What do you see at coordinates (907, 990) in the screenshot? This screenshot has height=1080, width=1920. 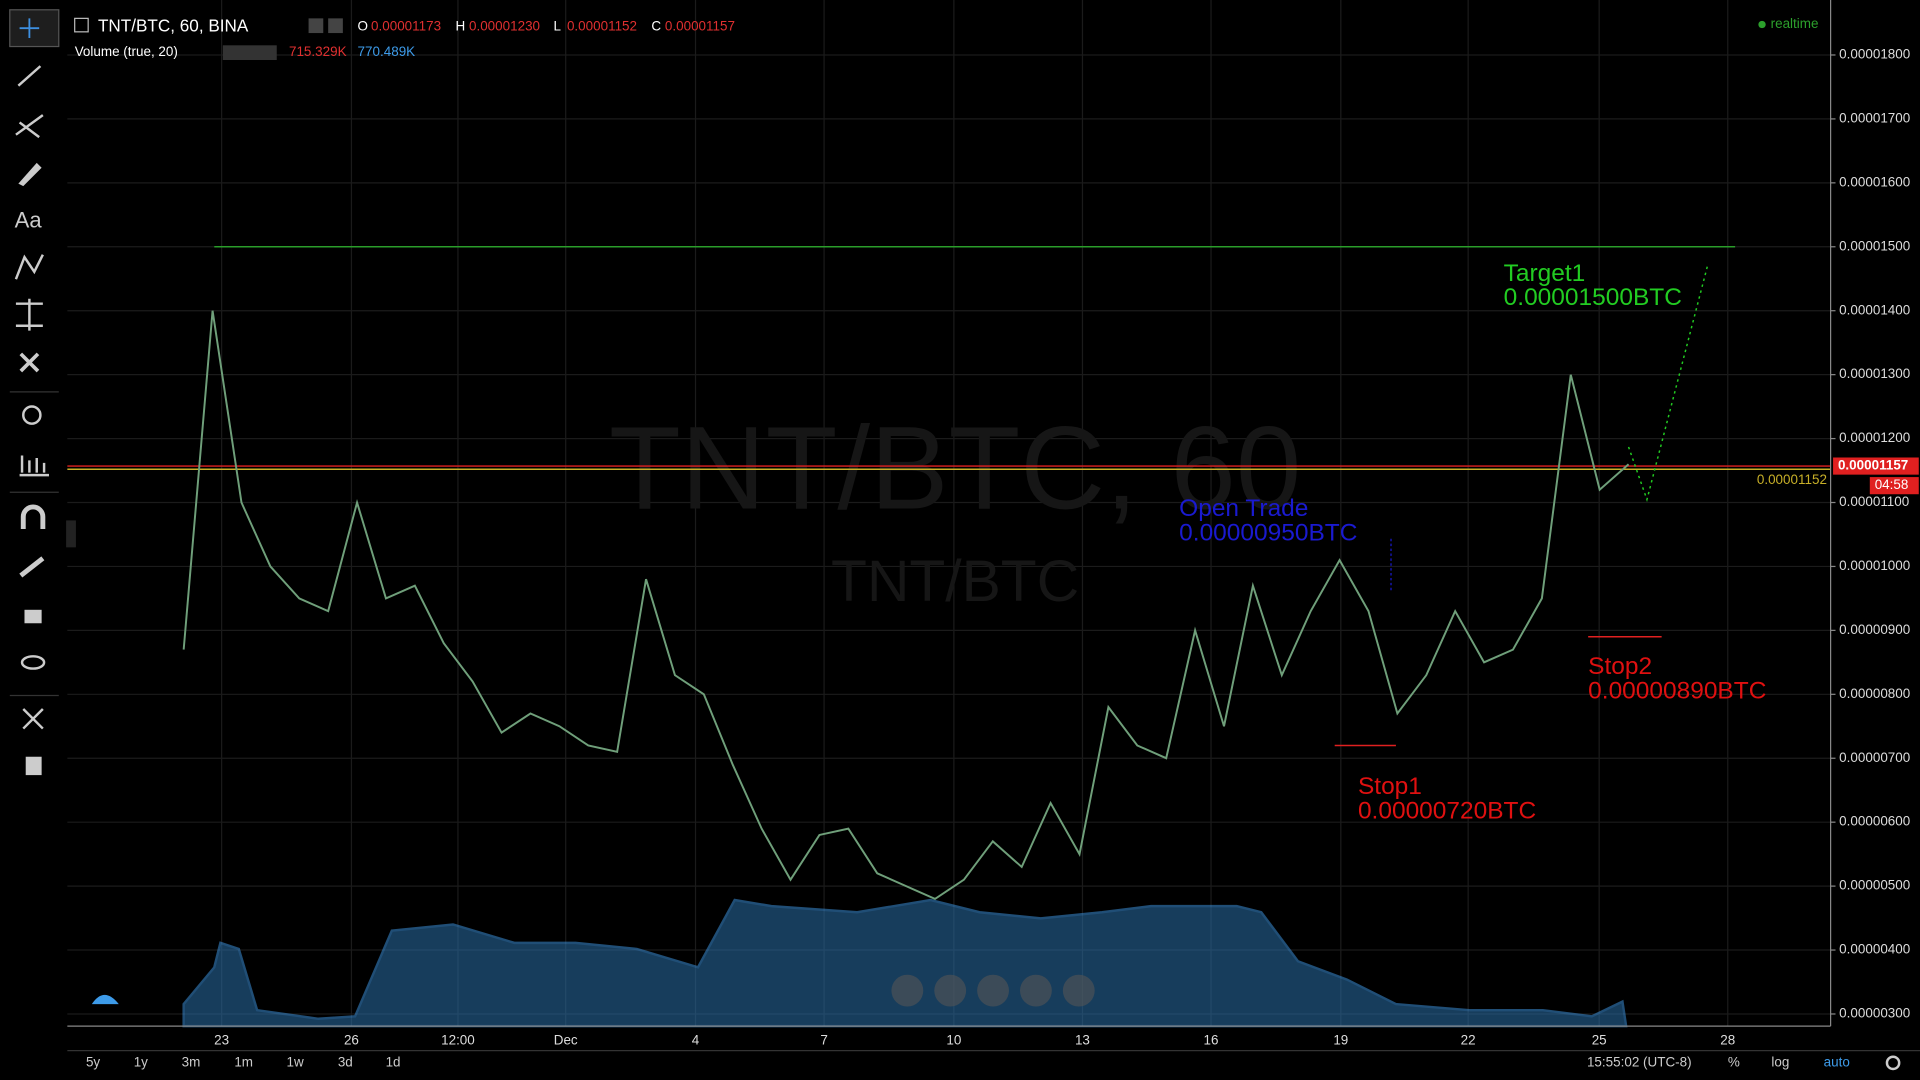 I see `scroll-left` at bounding box center [907, 990].